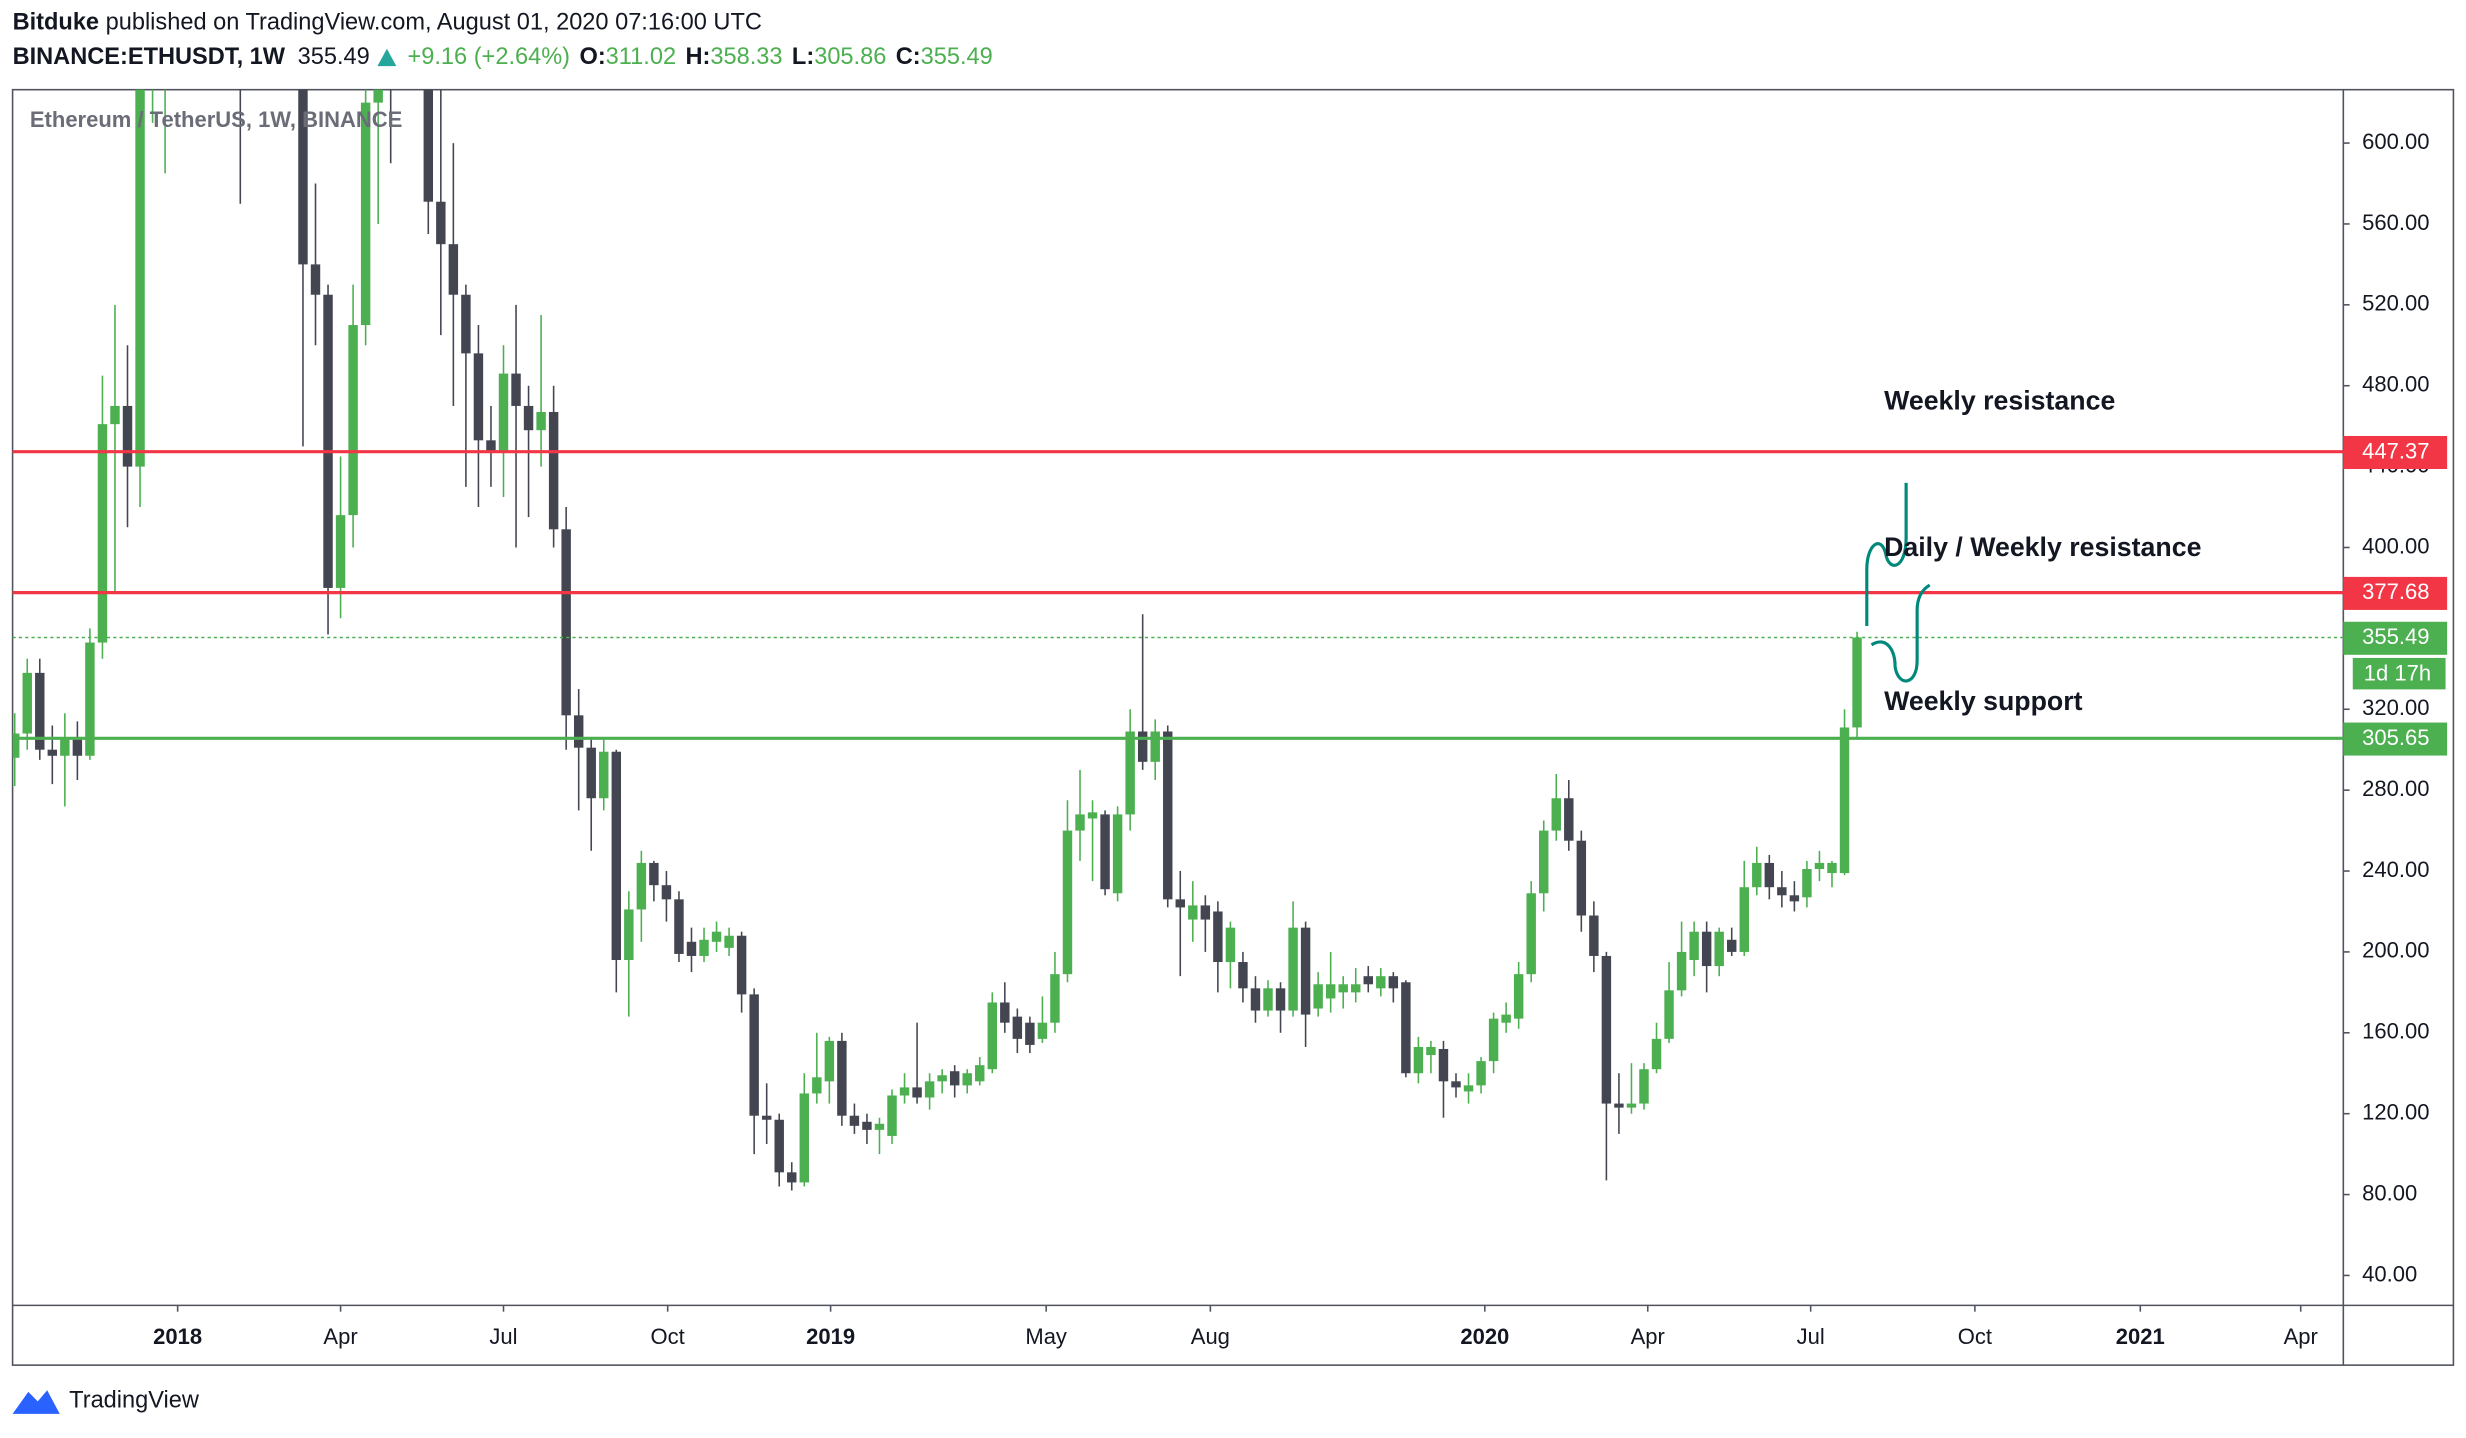 This screenshot has height=1438, width=2466. What do you see at coordinates (1210, 1336) in the screenshot?
I see `x-tick-label: Aug` at bounding box center [1210, 1336].